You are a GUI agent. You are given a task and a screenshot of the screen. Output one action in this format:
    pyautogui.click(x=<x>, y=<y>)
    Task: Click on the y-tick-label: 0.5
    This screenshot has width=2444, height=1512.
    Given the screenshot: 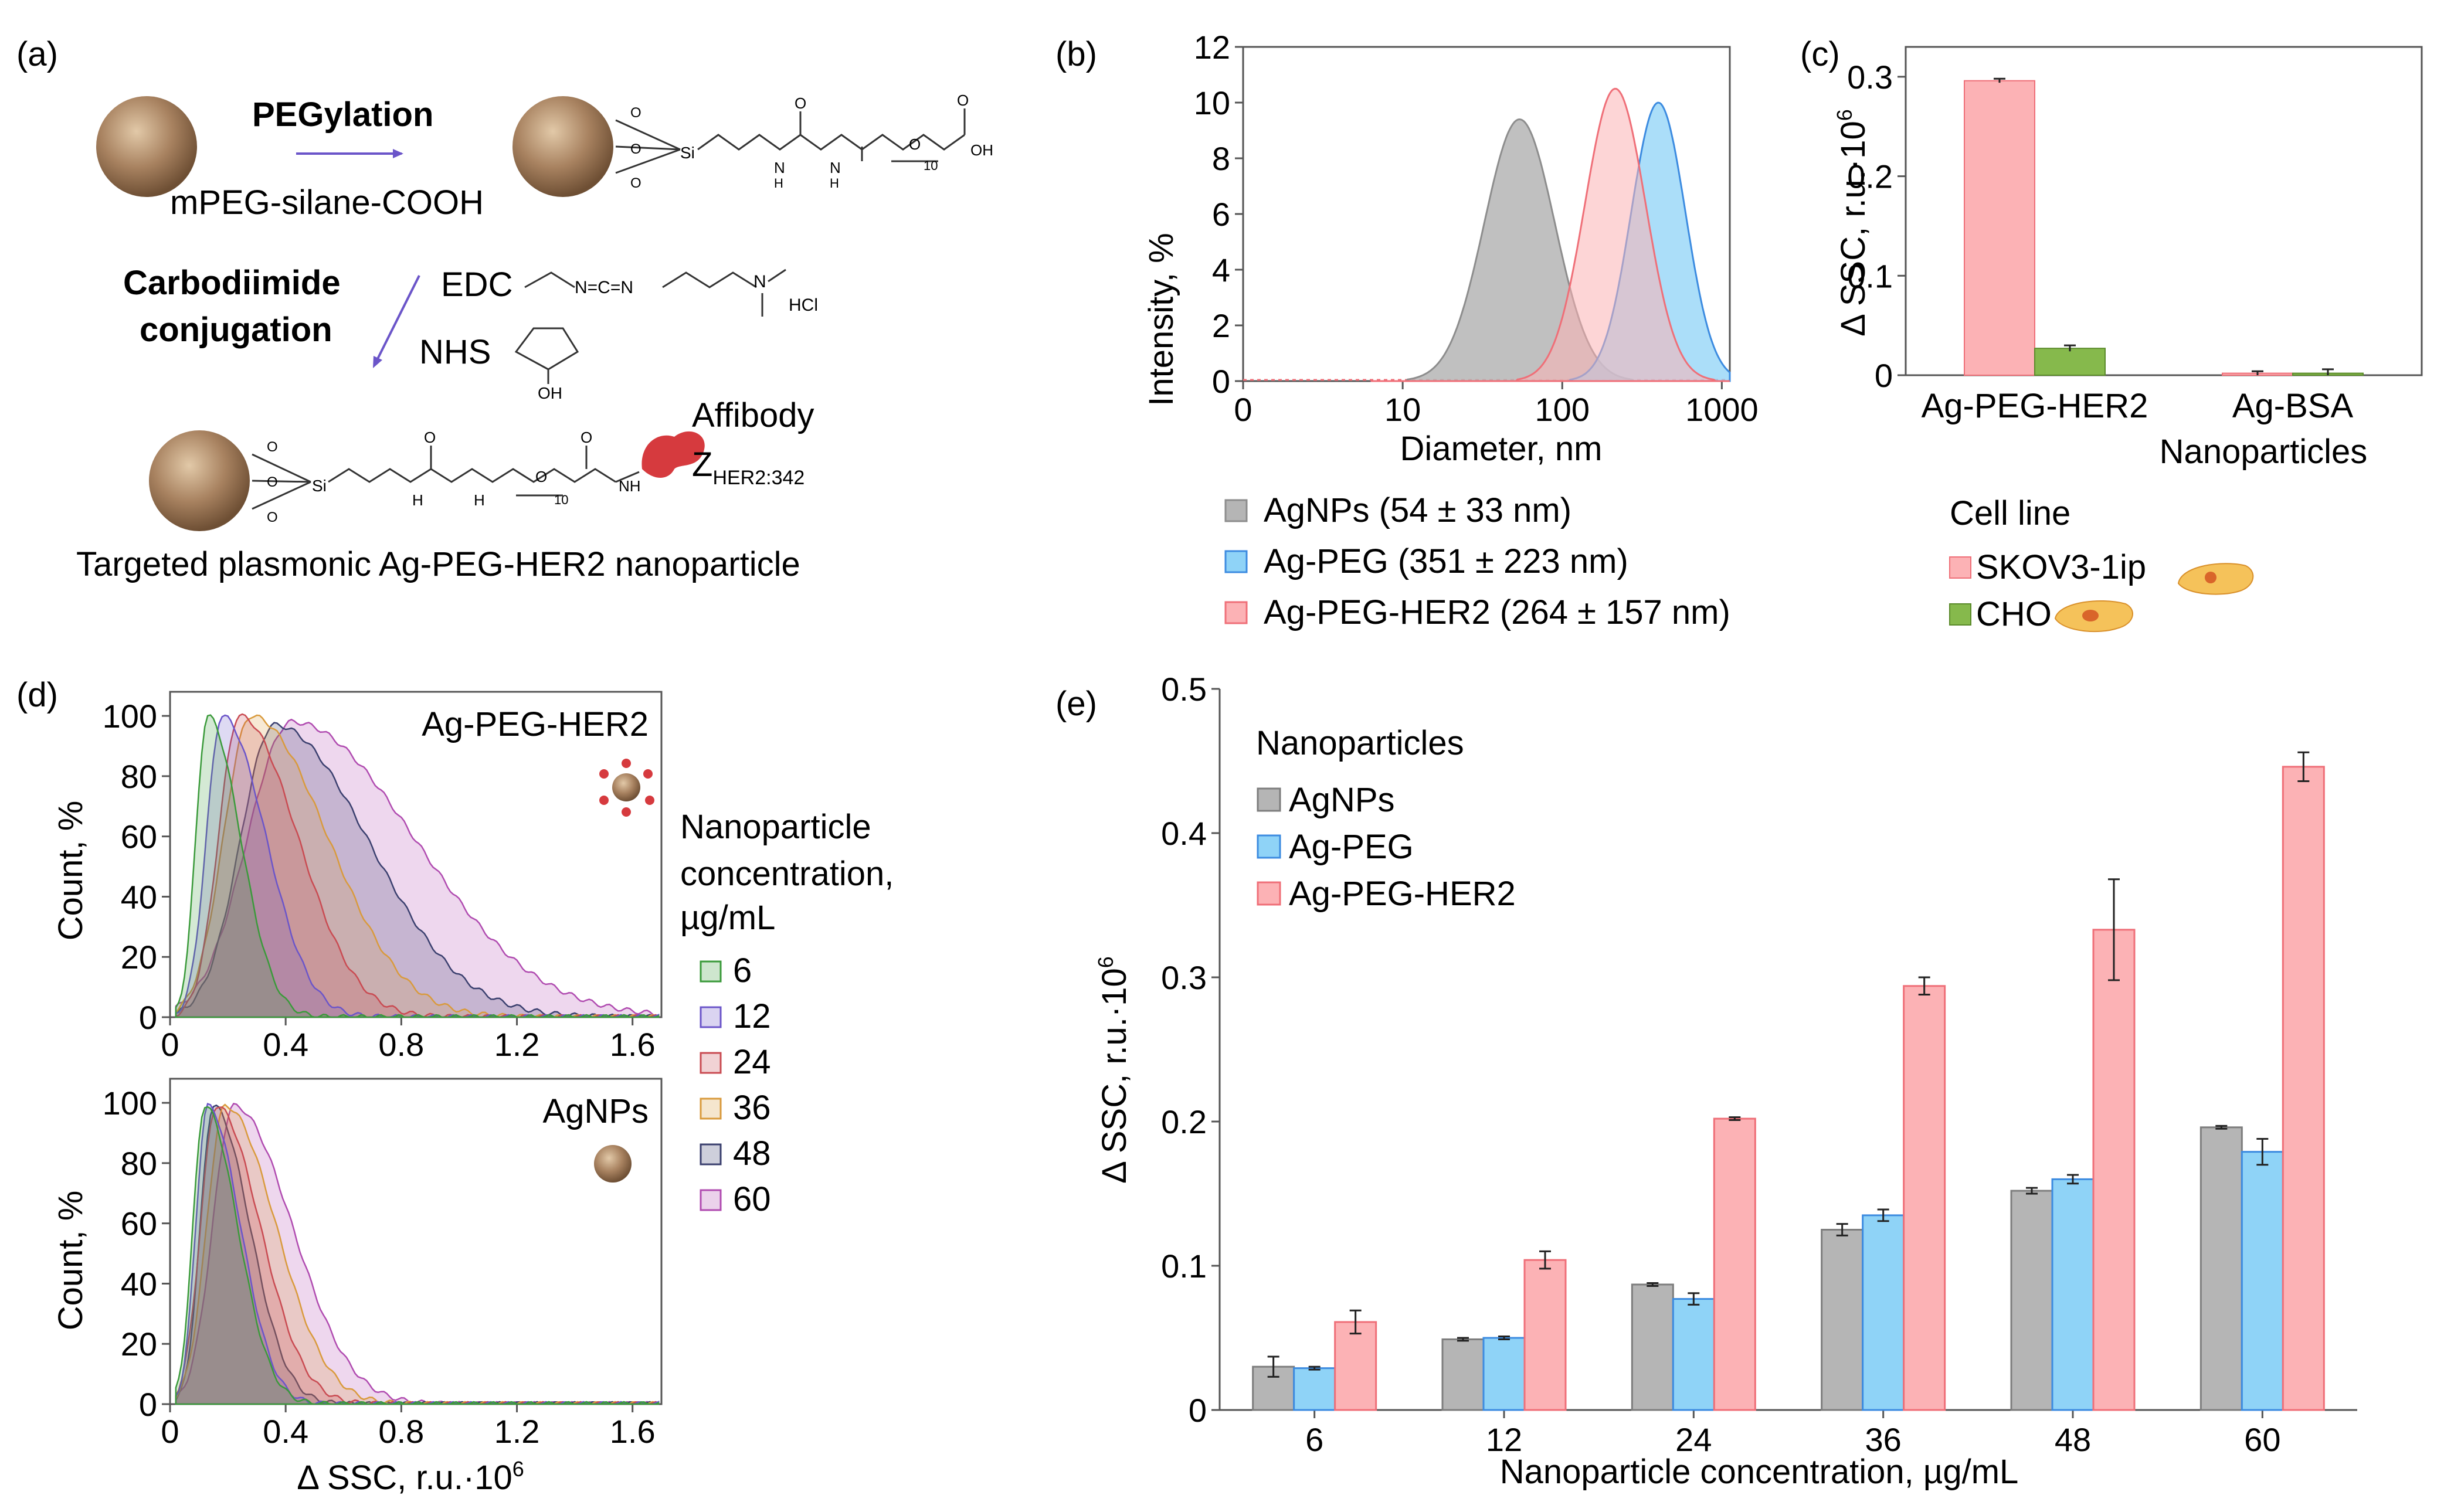 What is the action you would take?
    pyautogui.click(x=1184, y=689)
    